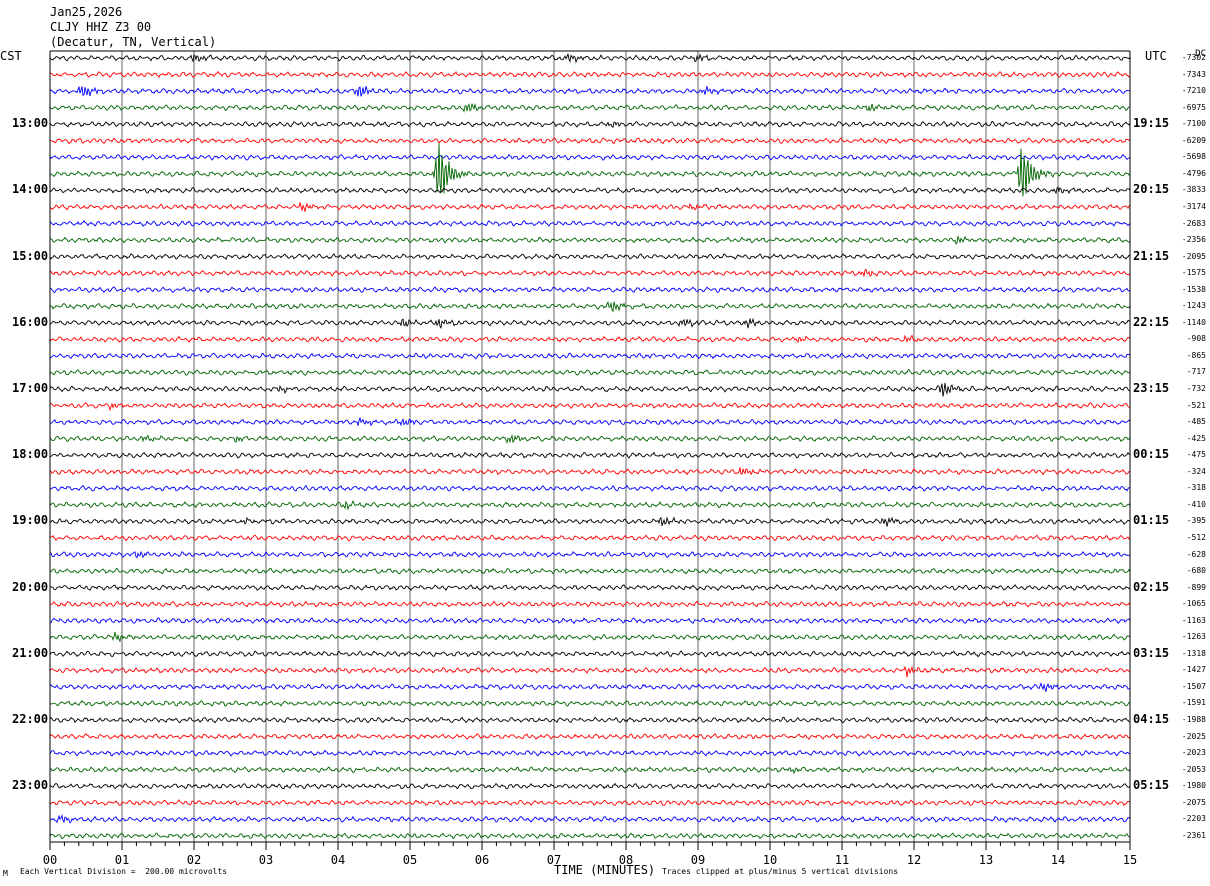 Image resolution: width=1210 pixels, height=886 pixels. I want to click on dc-offset-label: -1263, so click(1193, 637).